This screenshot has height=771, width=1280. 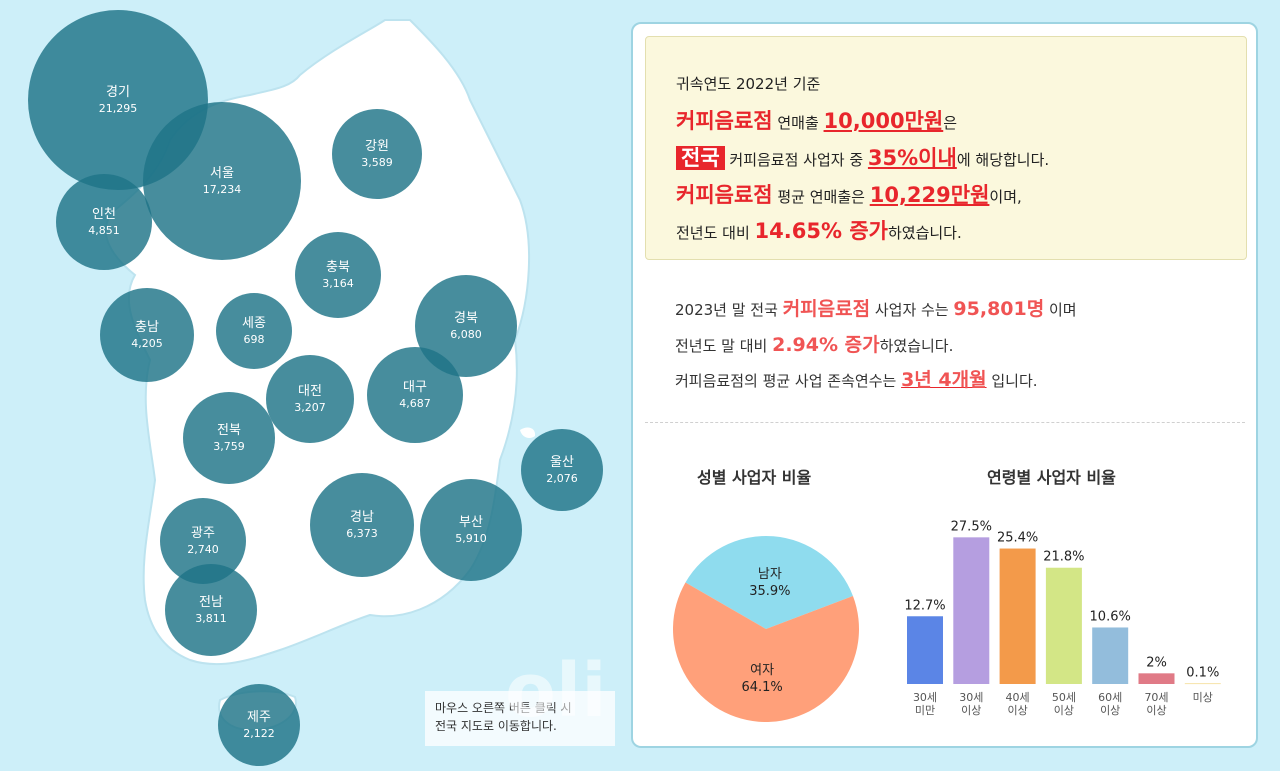 I want to click on region-value: 4,851, so click(x=104, y=230).